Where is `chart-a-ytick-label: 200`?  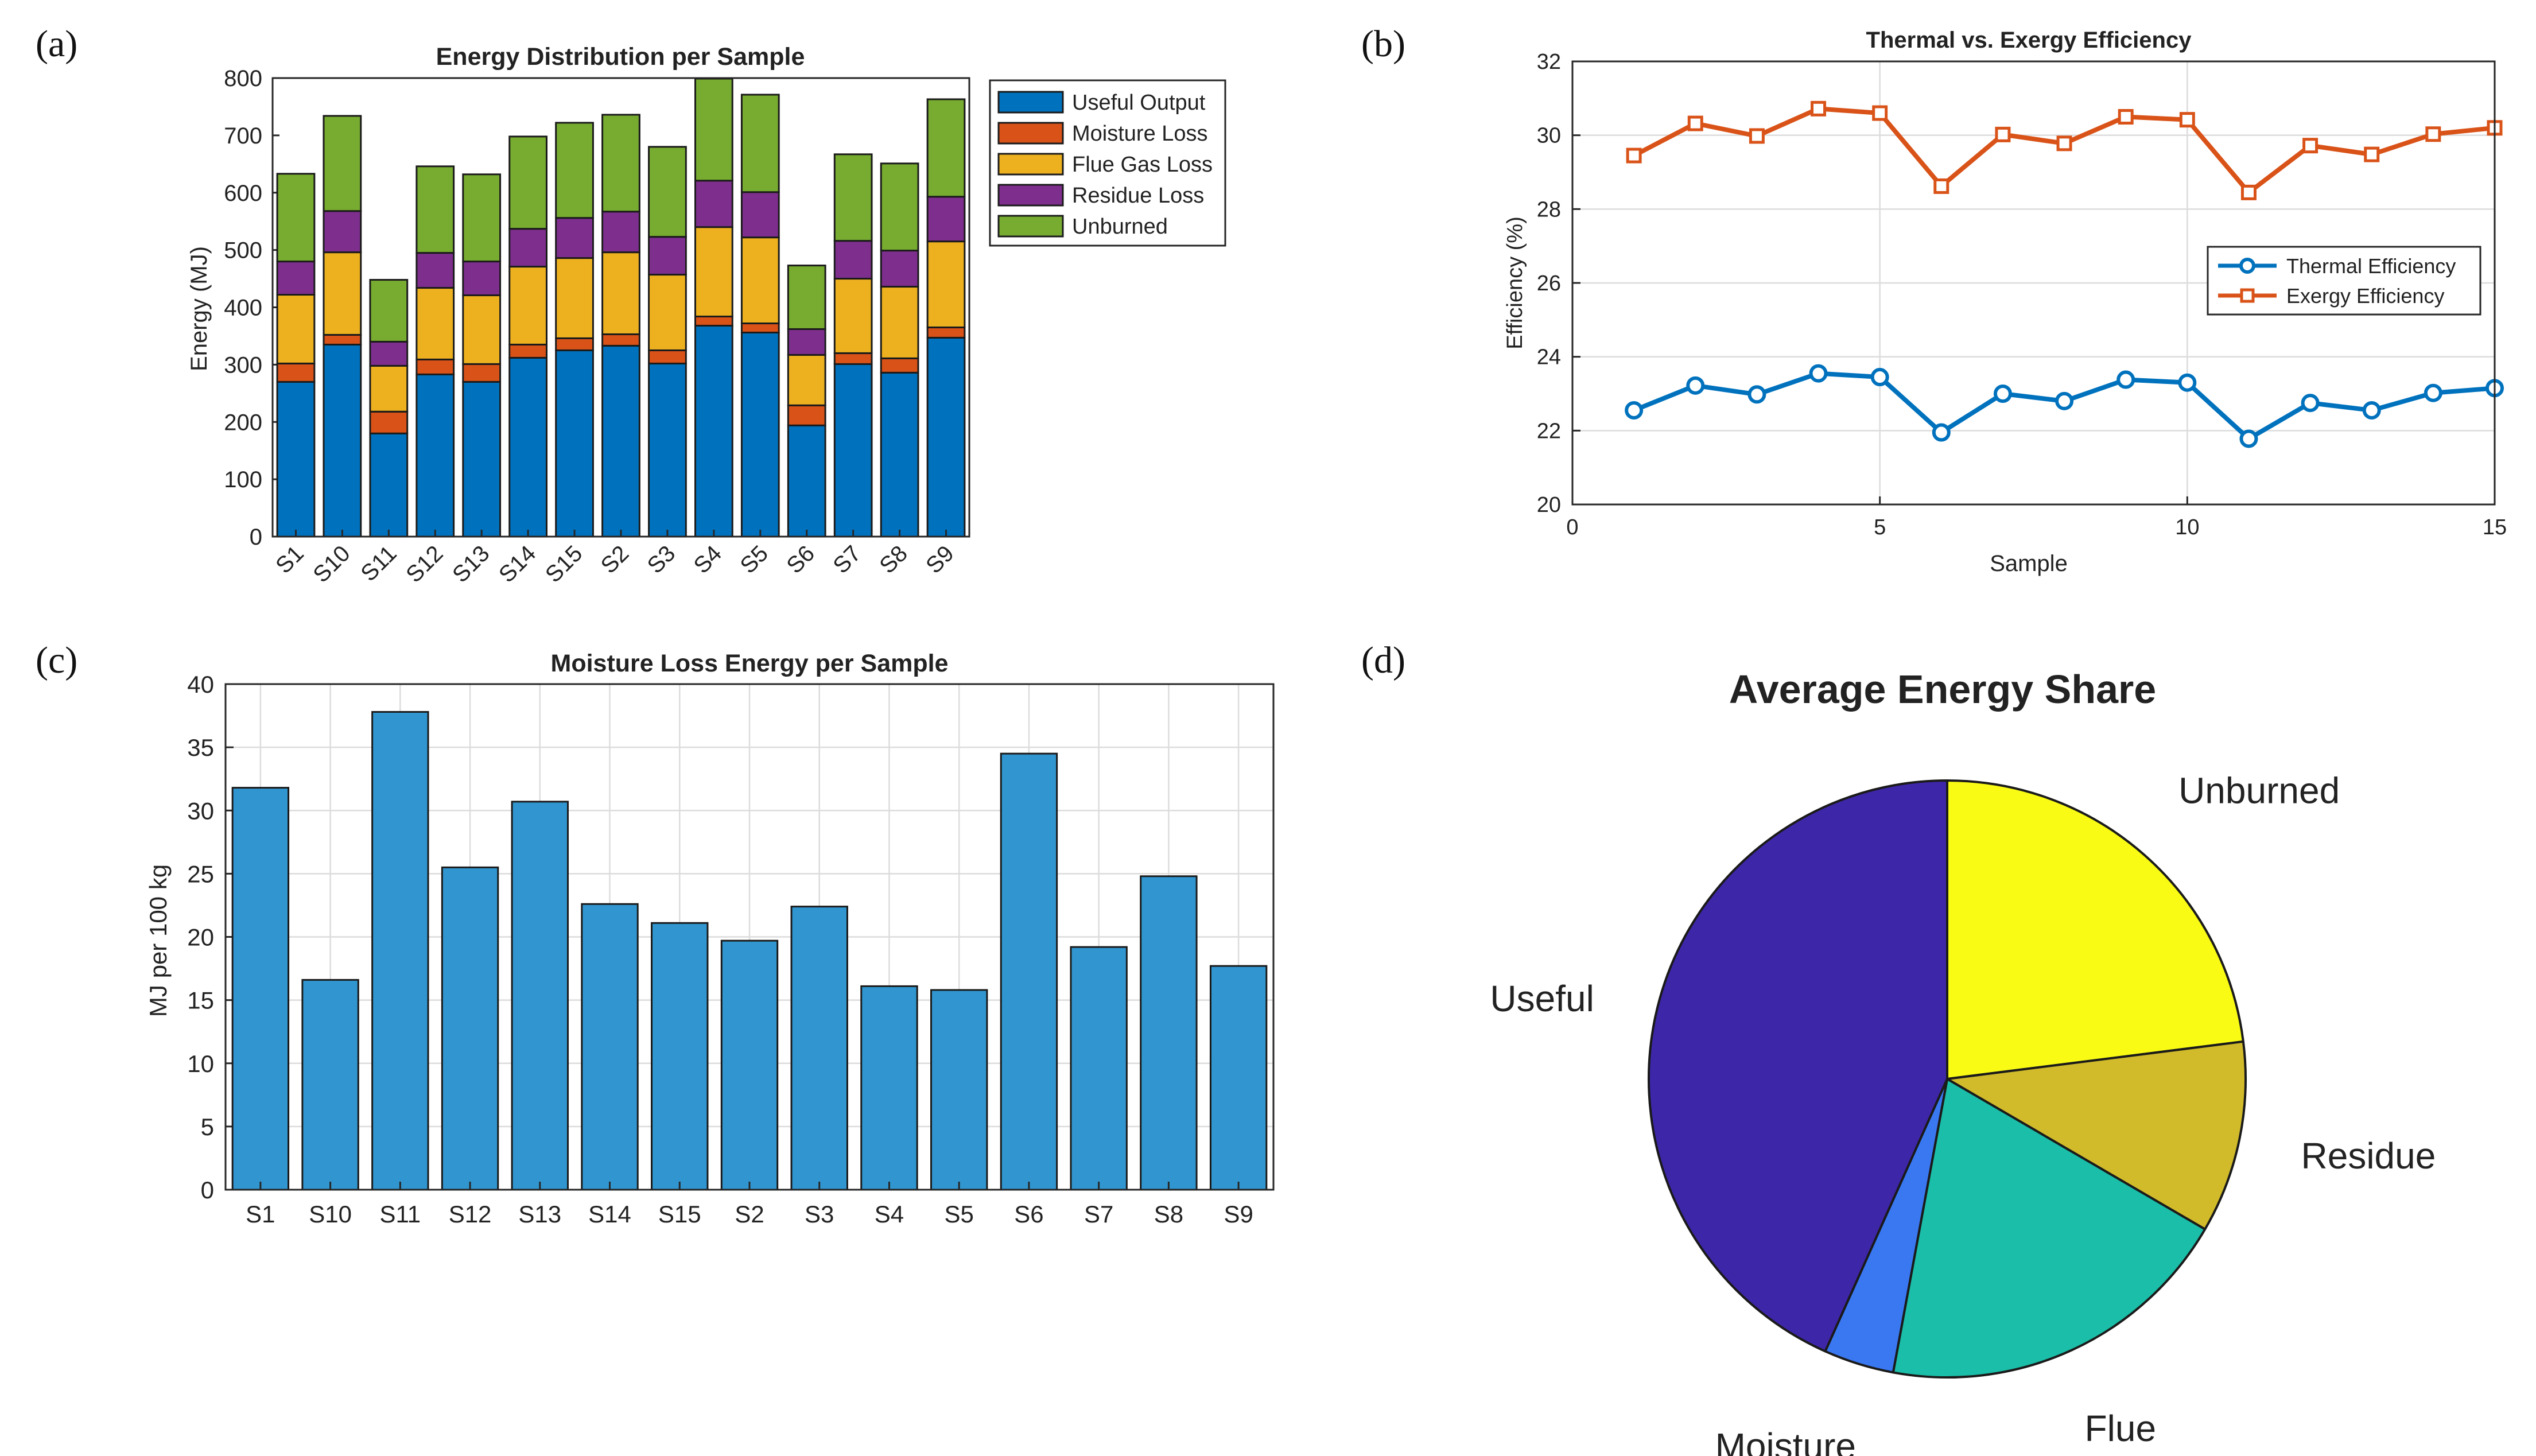
chart-a-ytick-label: 200 is located at coordinates (243, 422).